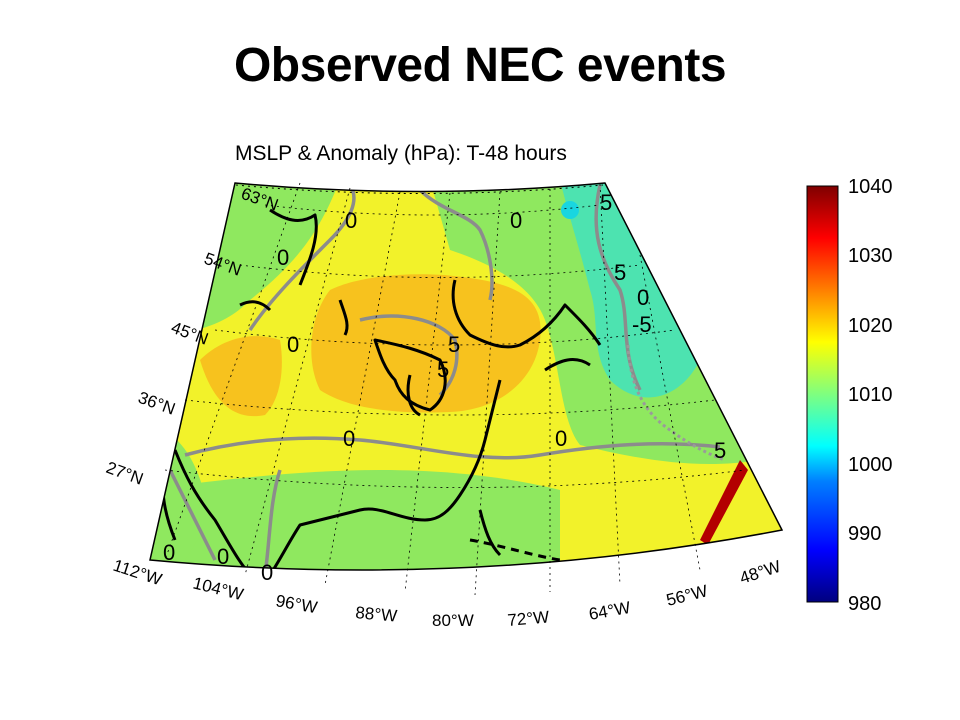  What do you see at coordinates (419, 189) in the screenshot?
I see `map-frame-dotted` at bounding box center [419, 189].